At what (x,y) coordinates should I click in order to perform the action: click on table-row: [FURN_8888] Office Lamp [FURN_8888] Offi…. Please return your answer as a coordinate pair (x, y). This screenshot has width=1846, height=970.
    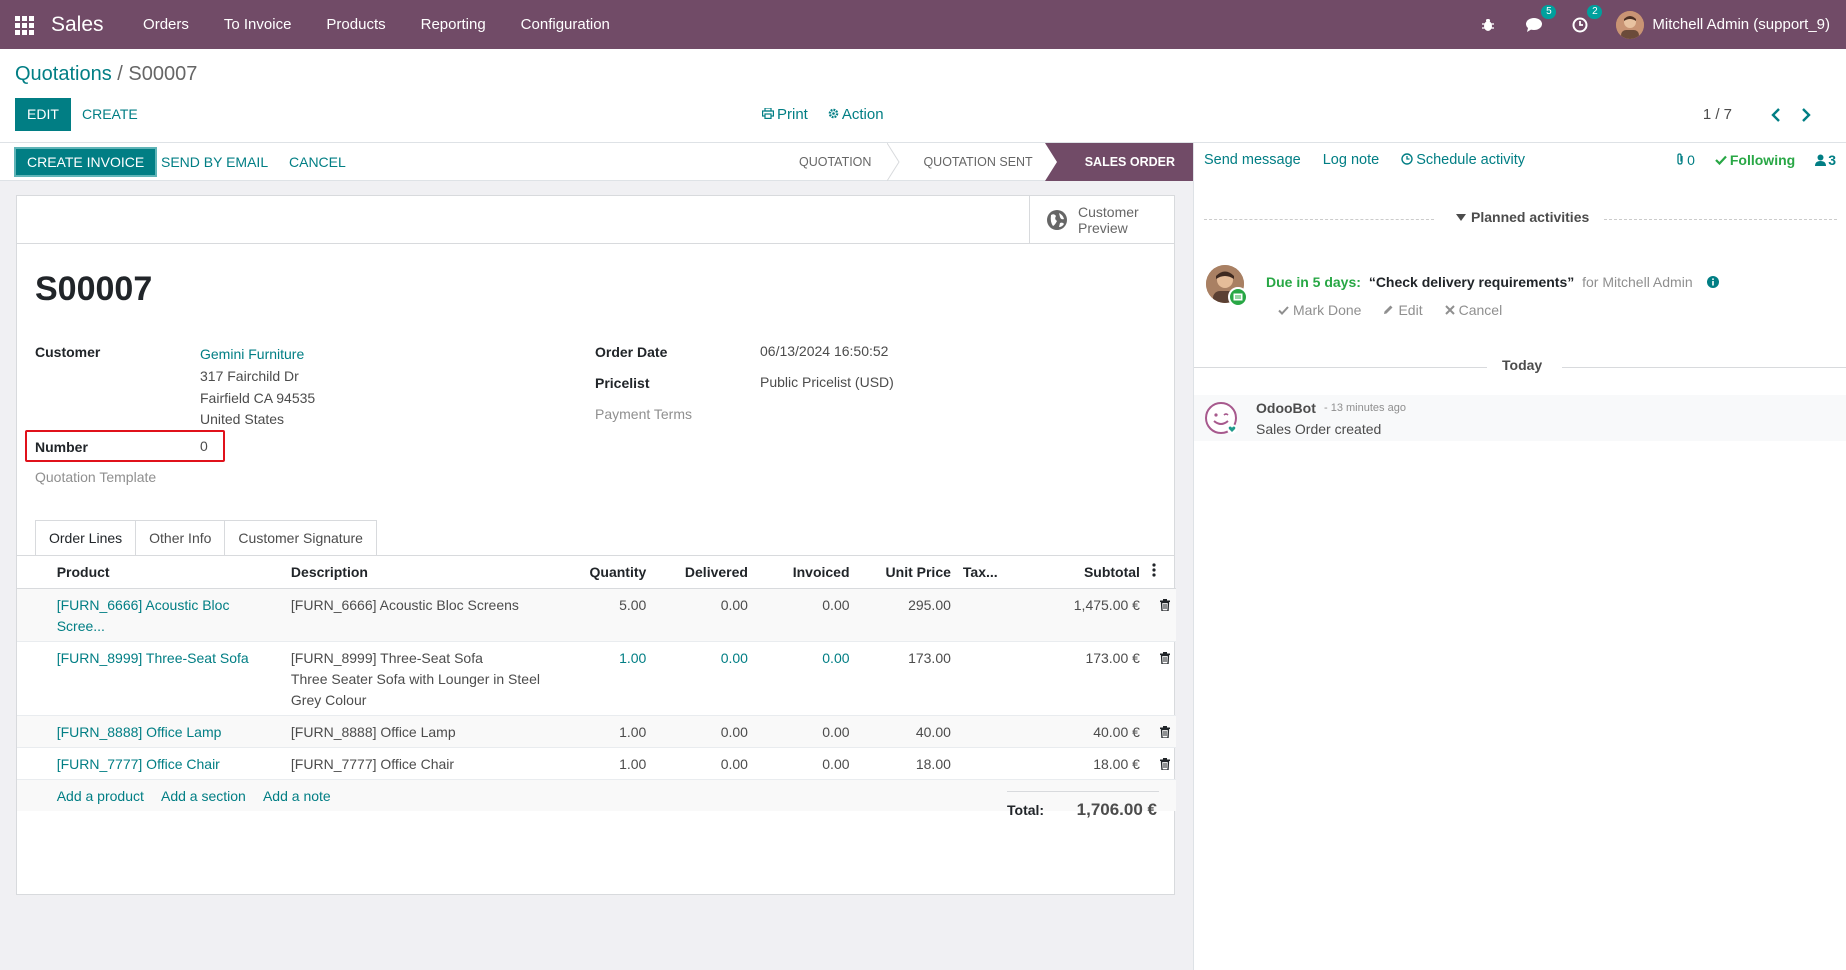
    Looking at the image, I should click on (596, 731).